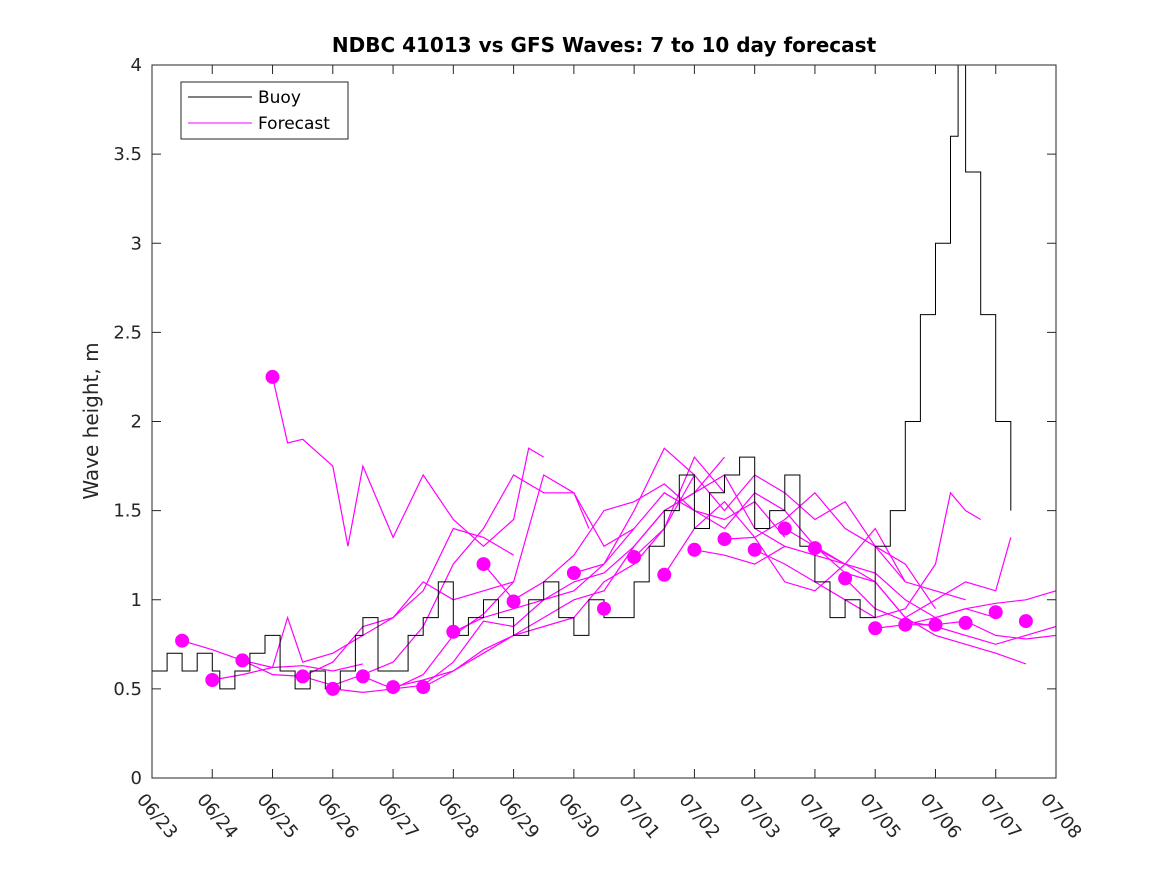 This screenshot has width=1167, height=879. What do you see at coordinates (136, 422) in the screenshot?
I see `y-tick-label: 2` at bounding box center [136, 422].